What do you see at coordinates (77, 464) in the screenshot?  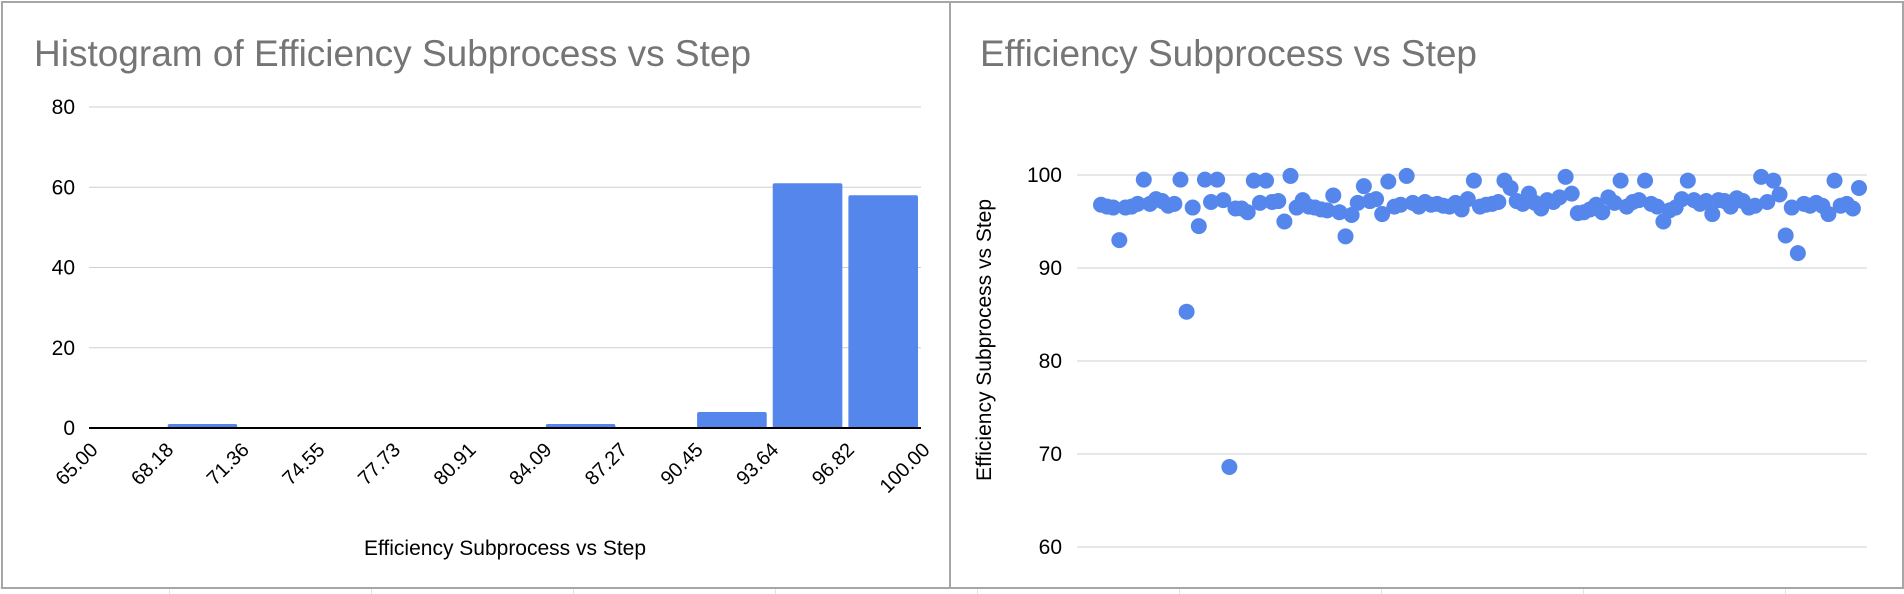 I see `x-tick-label: 65.00` at bounding box center [77, 464].